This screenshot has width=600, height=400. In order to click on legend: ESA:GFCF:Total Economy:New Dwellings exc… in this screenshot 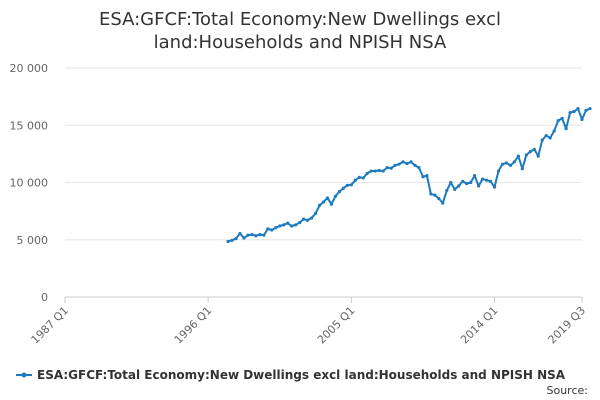, I will do `click(291, 375)`.